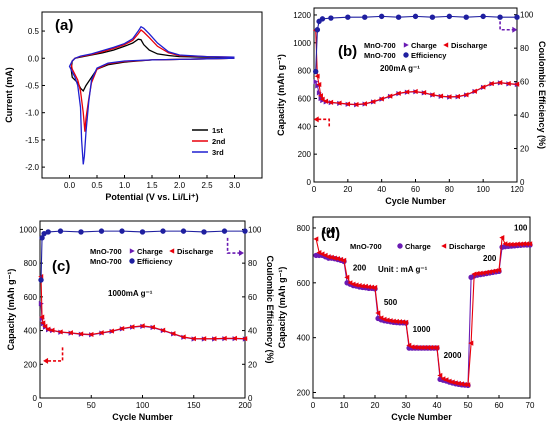 The height and width of the screenshot is (421, 550). What do you see at coordinates (506, 26) in the screenshot?
I see `right-axis-guide` at bounding box center [506, 26].